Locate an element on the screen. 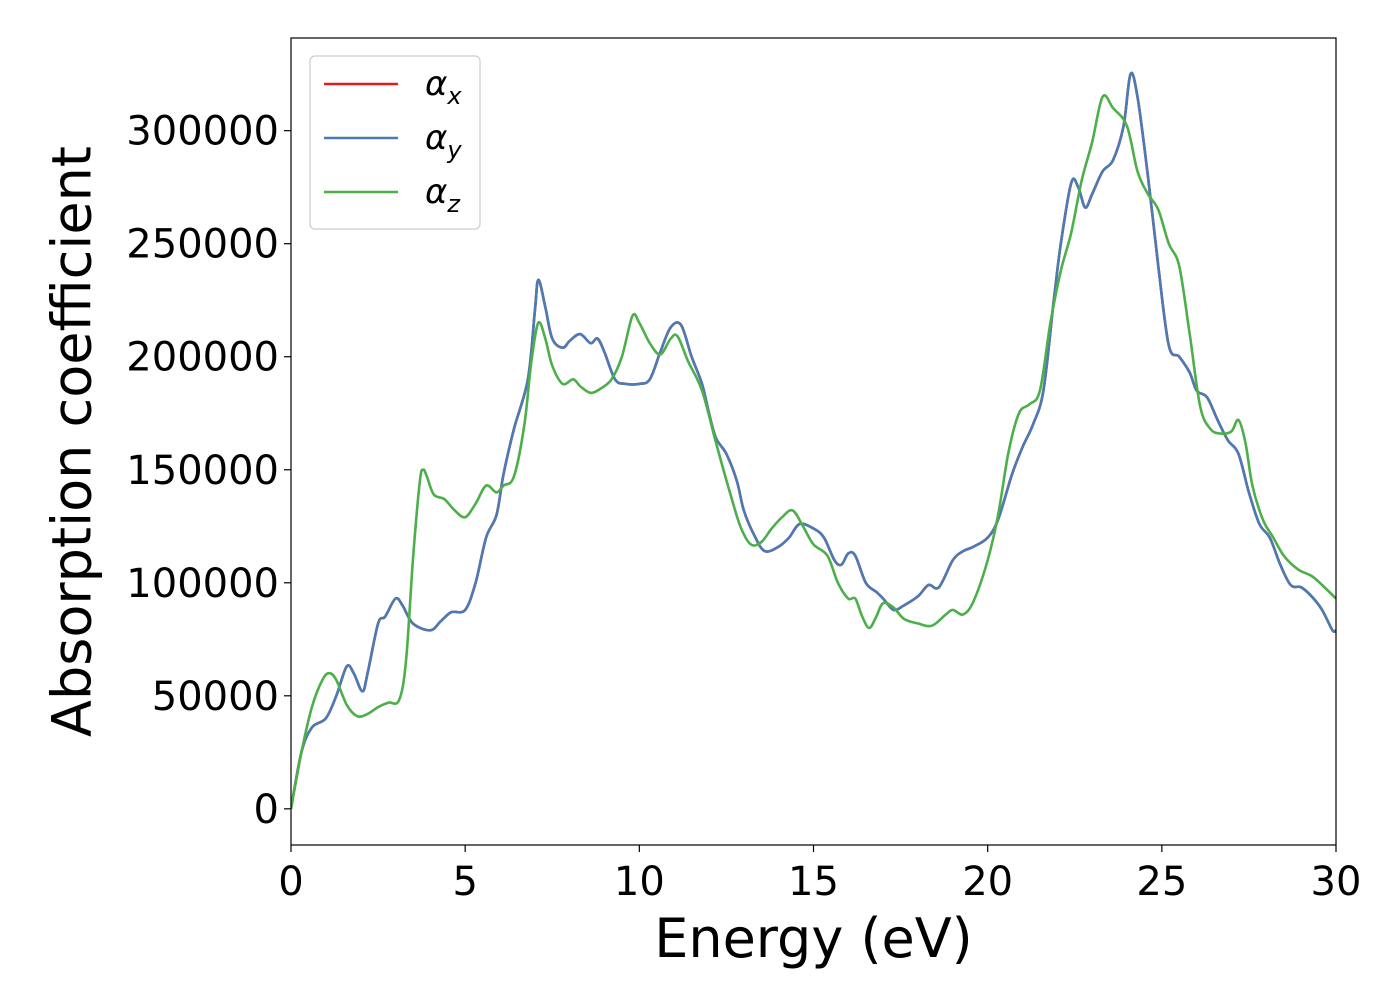 The height and width of the screenshot is (1000, 1400). legend-box is located at coordinates (395, 142).